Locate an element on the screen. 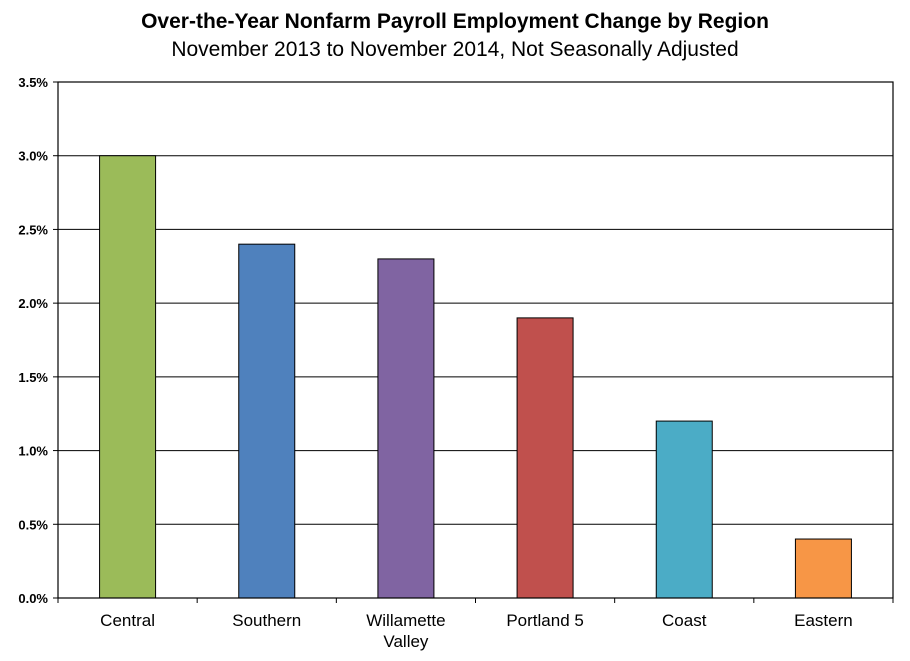 The width and height of the screenshot is (910, 661). y-tick-label: 0.0% is located at coordinates (33, 598).